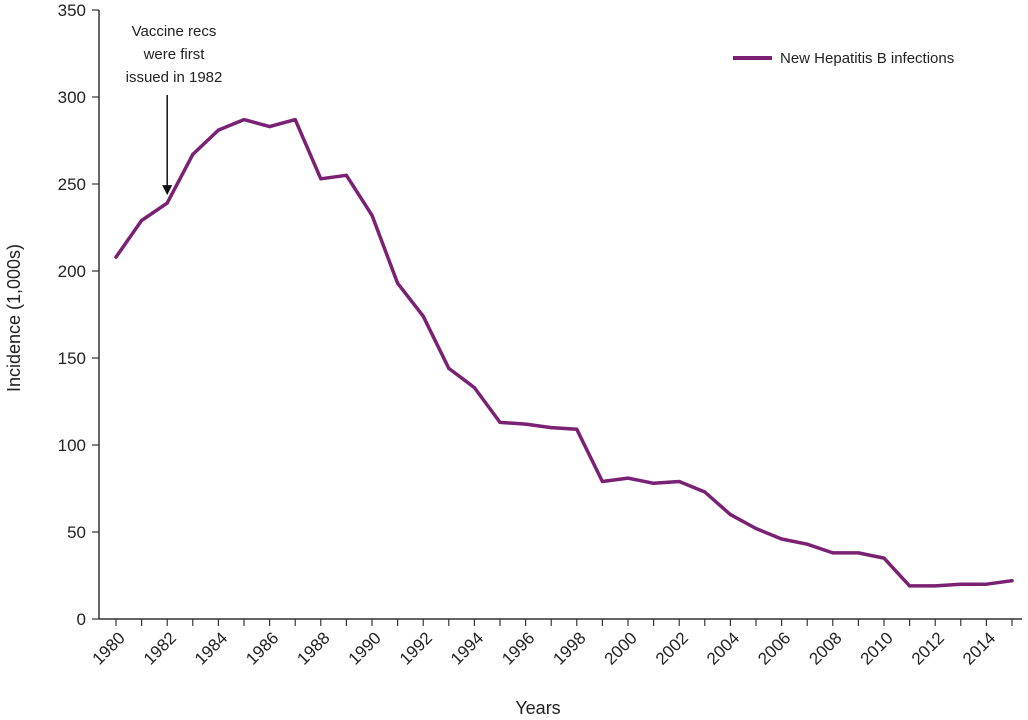 The image size is (1028, 720). I want to click on x-tick-label: 2008, so click(825, 648).